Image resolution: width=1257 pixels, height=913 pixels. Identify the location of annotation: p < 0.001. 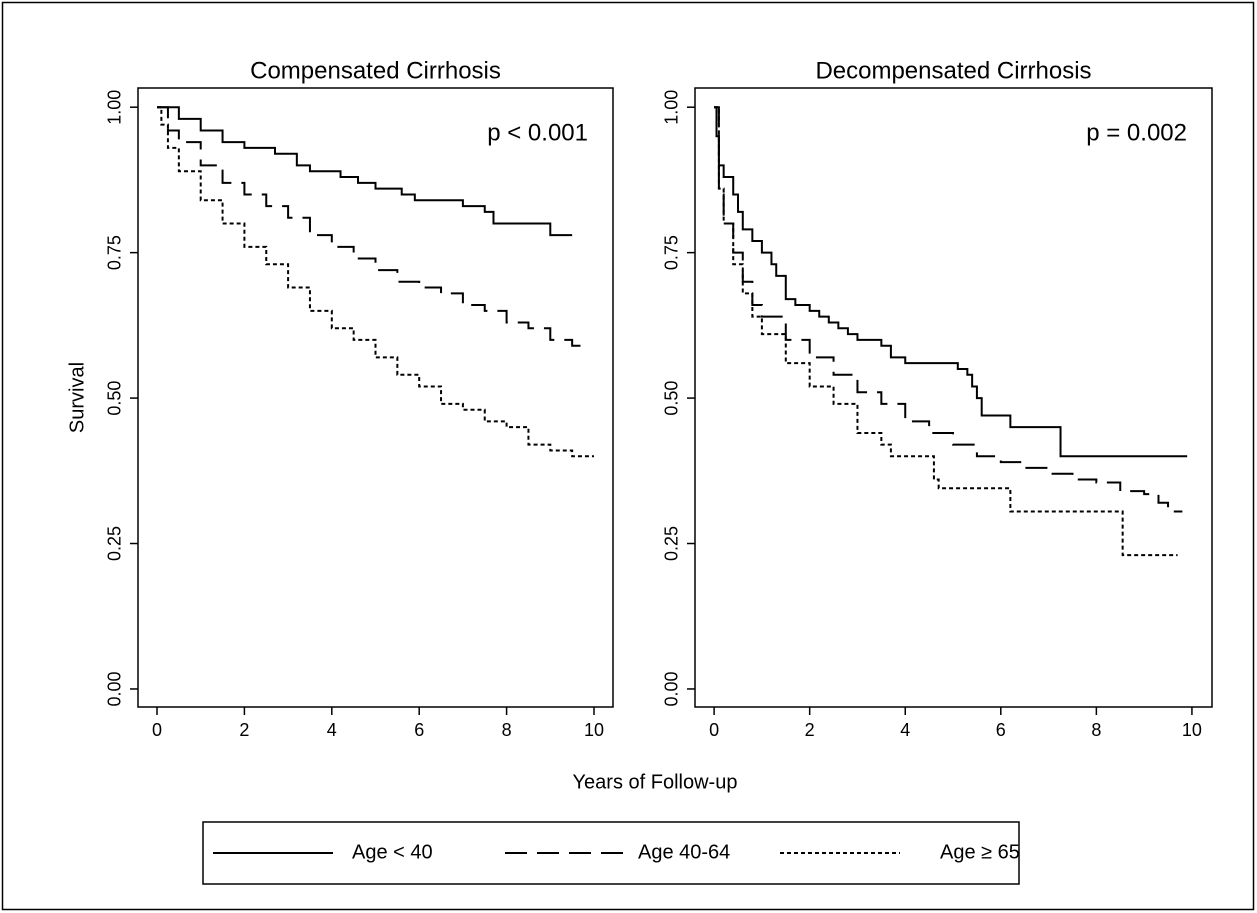
(537, 132).